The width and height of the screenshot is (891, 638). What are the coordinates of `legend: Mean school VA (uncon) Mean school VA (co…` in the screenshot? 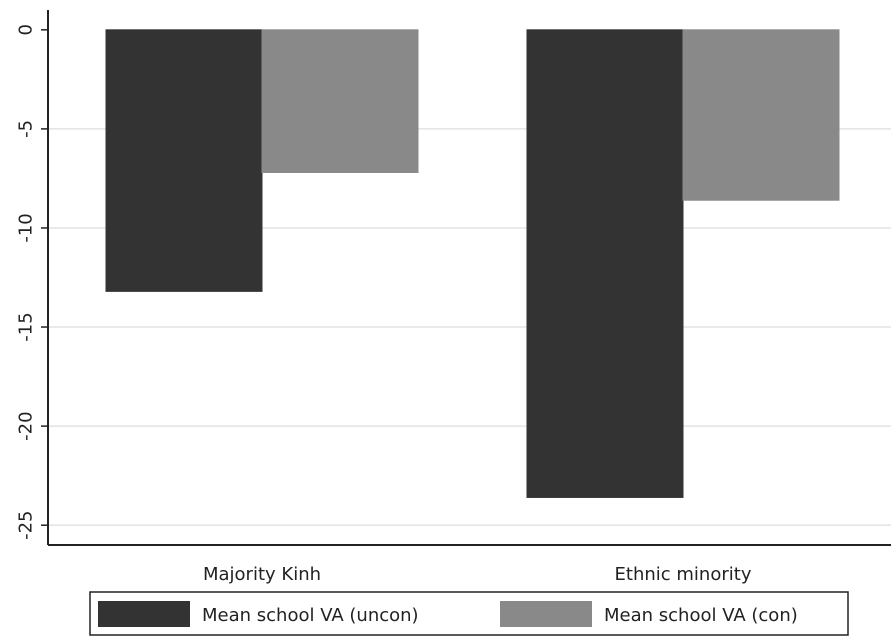 It's located at (469, 613).